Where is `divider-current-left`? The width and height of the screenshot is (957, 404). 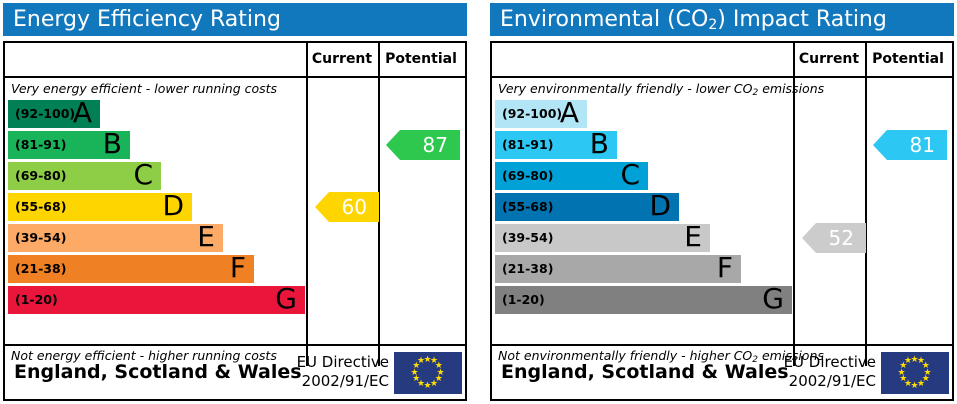 divider-current-left is located at coordinates (307, 204).